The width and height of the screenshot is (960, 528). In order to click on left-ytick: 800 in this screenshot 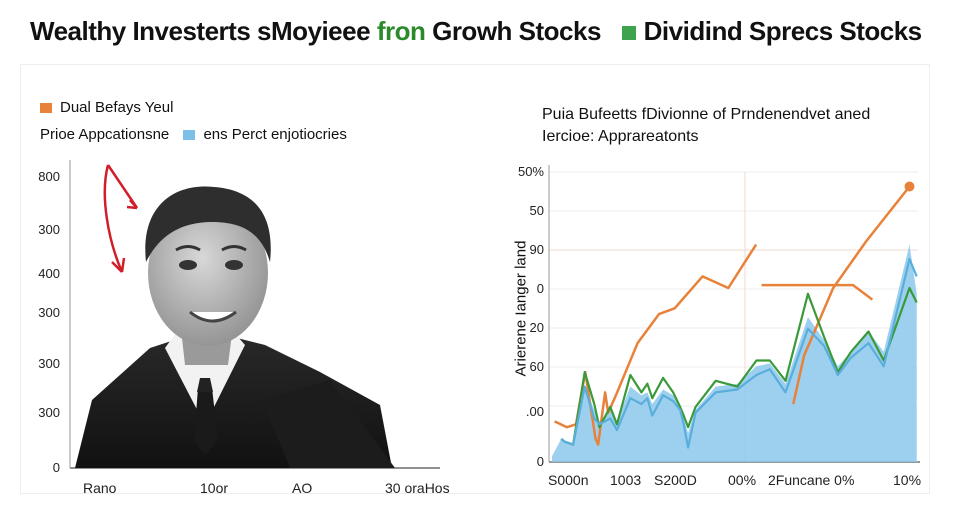, I will do `click(49, 176)`.